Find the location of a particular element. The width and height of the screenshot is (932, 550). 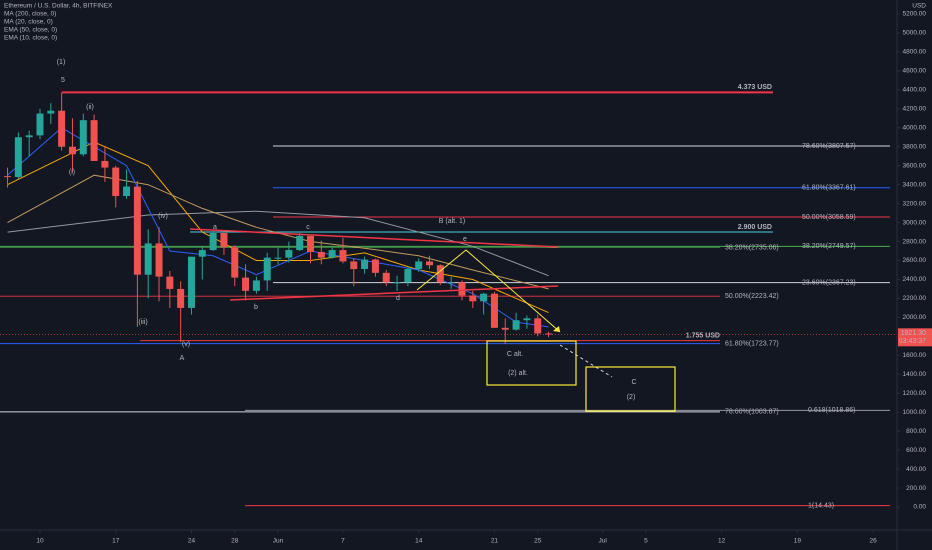

x-tick-label: 21 is located at coordinates (495, 541).